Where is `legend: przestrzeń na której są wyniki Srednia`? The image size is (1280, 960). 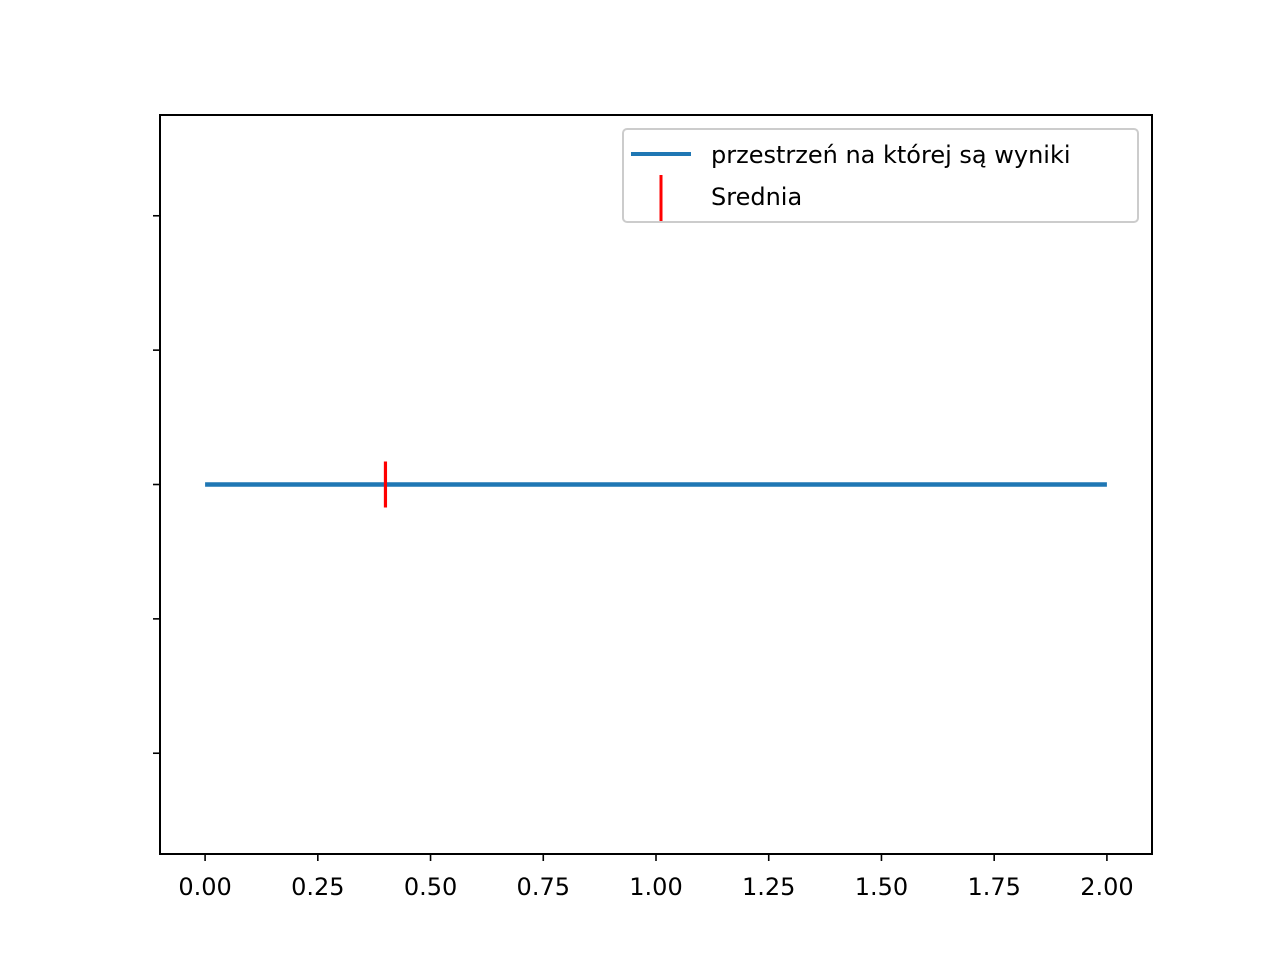 legend: przestrzeń na której są wyniki Srednia is located at coordinates (880, 175).